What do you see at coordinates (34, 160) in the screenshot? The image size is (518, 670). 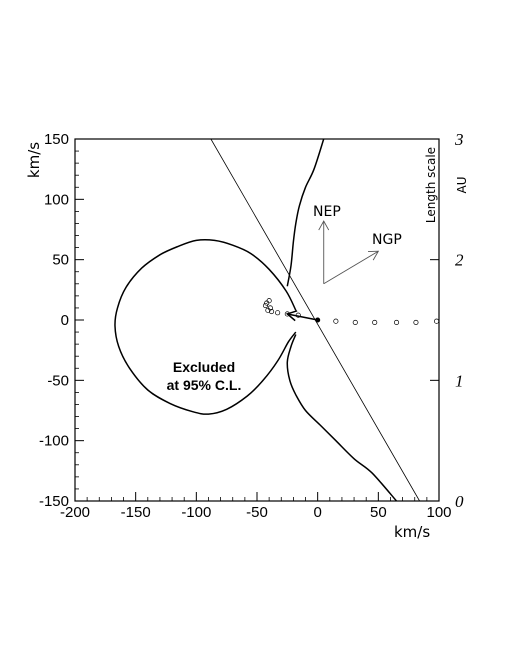 I see `y-axis-title: km/s` at bounding box center [34, 160].